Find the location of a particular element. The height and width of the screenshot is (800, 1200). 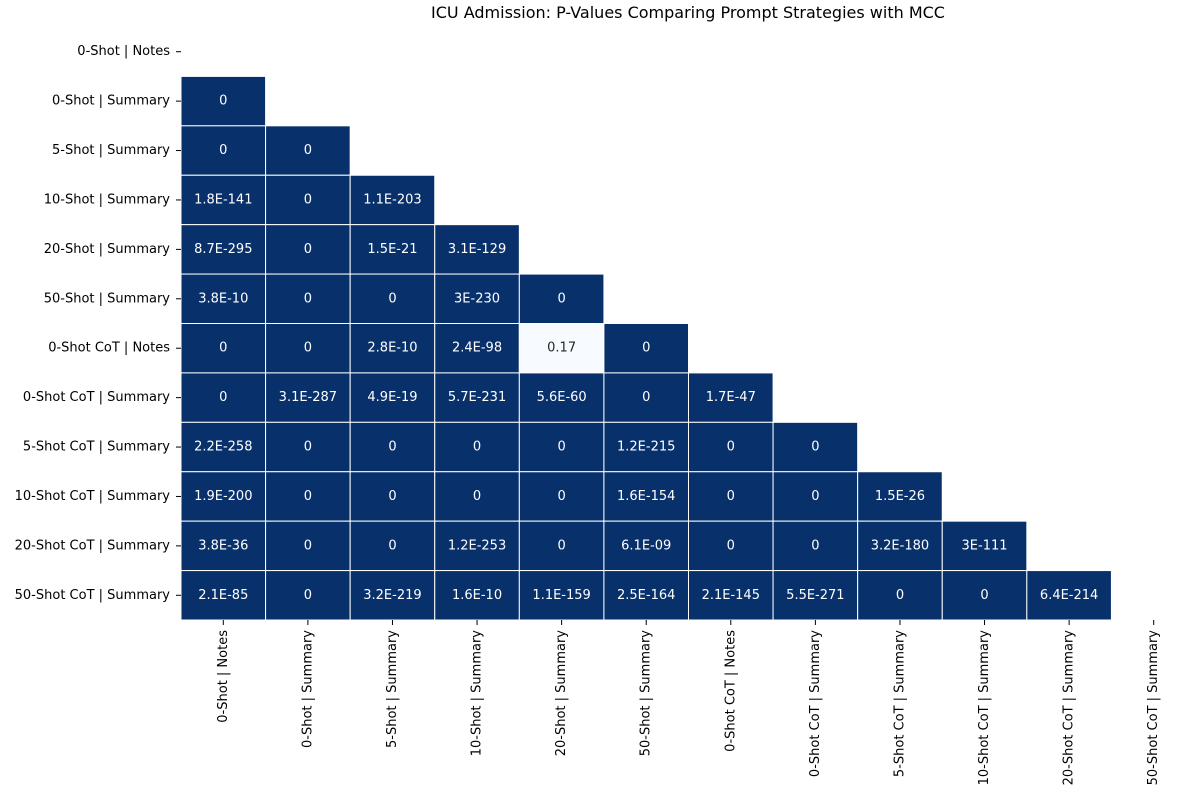

cell-value-label: 6.4E-214 is located at coordinates (1069, 595).